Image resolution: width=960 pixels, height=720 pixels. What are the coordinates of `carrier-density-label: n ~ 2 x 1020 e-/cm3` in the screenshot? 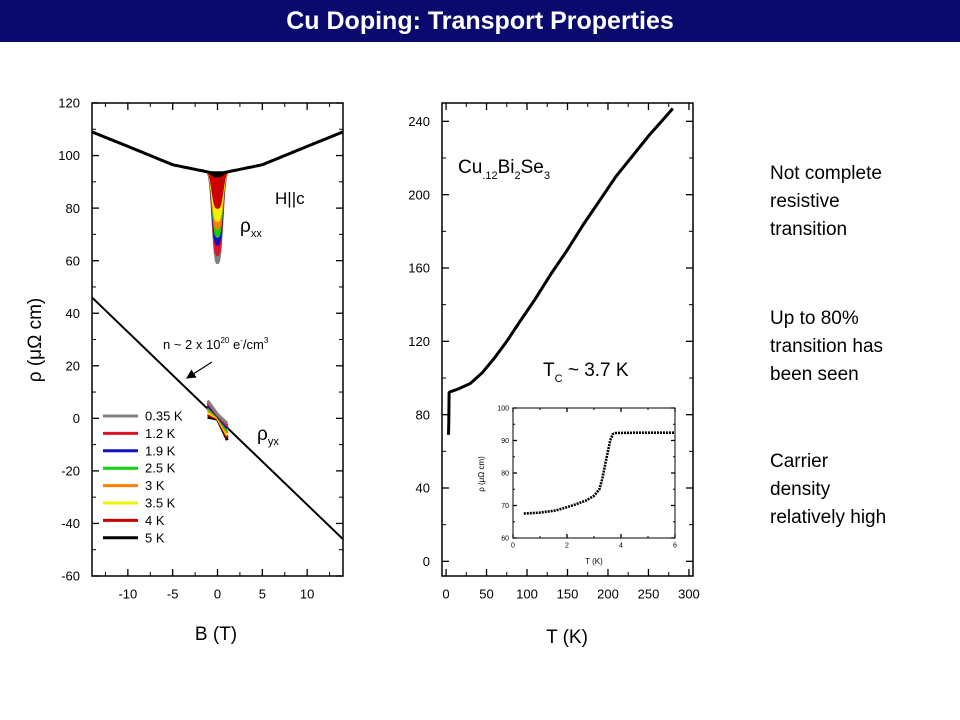 It's located at (216, 344).